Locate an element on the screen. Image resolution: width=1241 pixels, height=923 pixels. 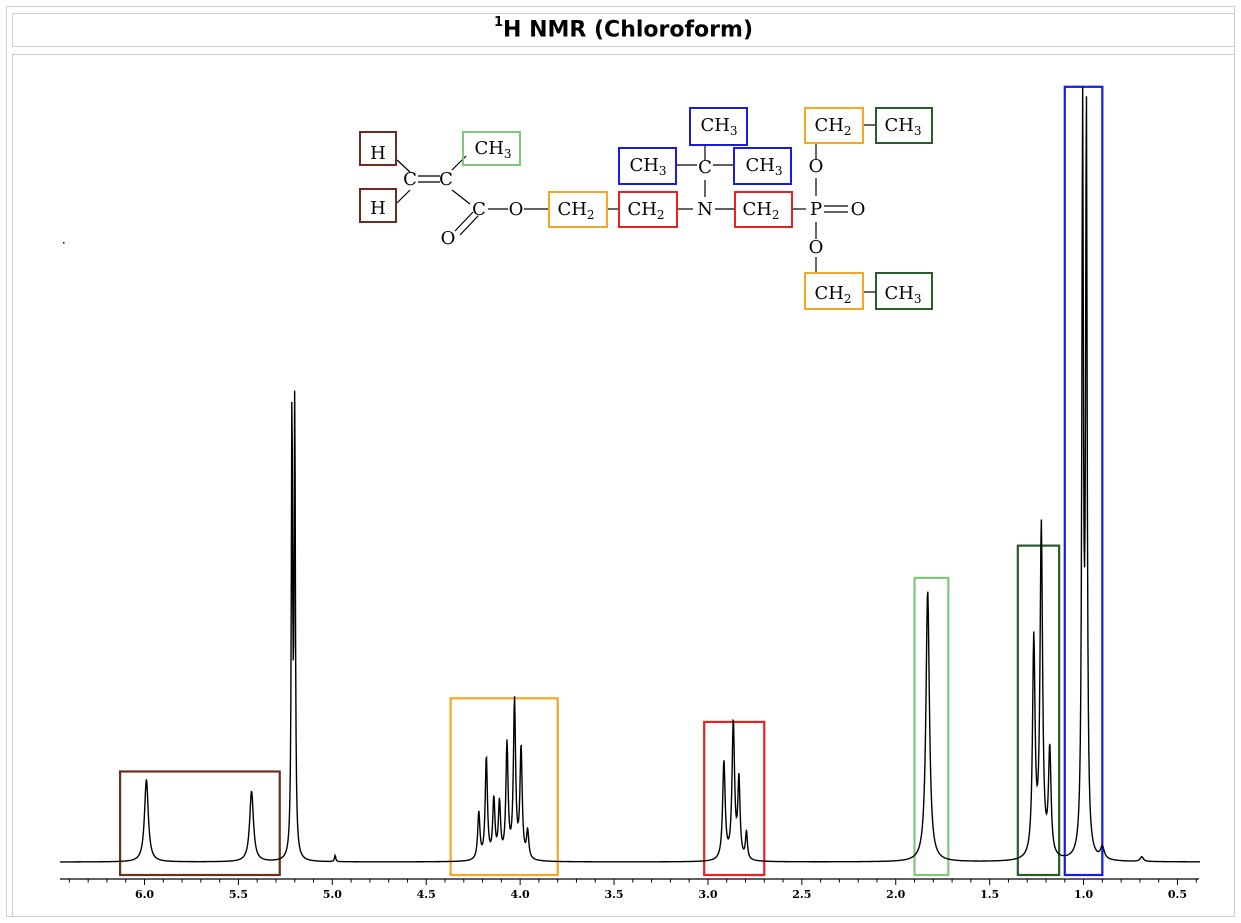
box-h-top is located at coordinates (378, 148).